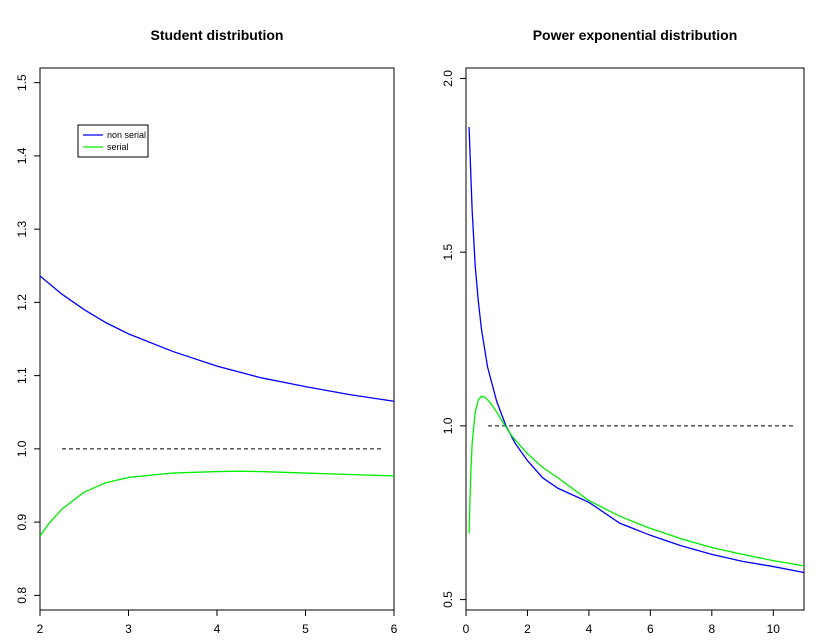  What do you see at coordinates (217, 338) in the screenshot?
I see `series-line-non-serial` at bounding box center [217, 338].